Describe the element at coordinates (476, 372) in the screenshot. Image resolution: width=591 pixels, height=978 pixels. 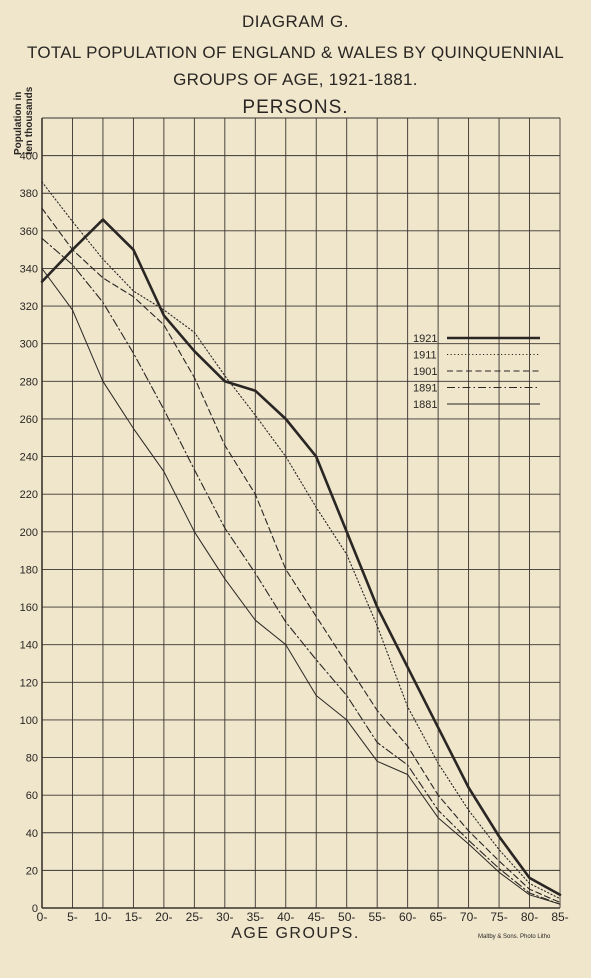
I see `legend: 1921 1911 1901 1891 1881` at that location.